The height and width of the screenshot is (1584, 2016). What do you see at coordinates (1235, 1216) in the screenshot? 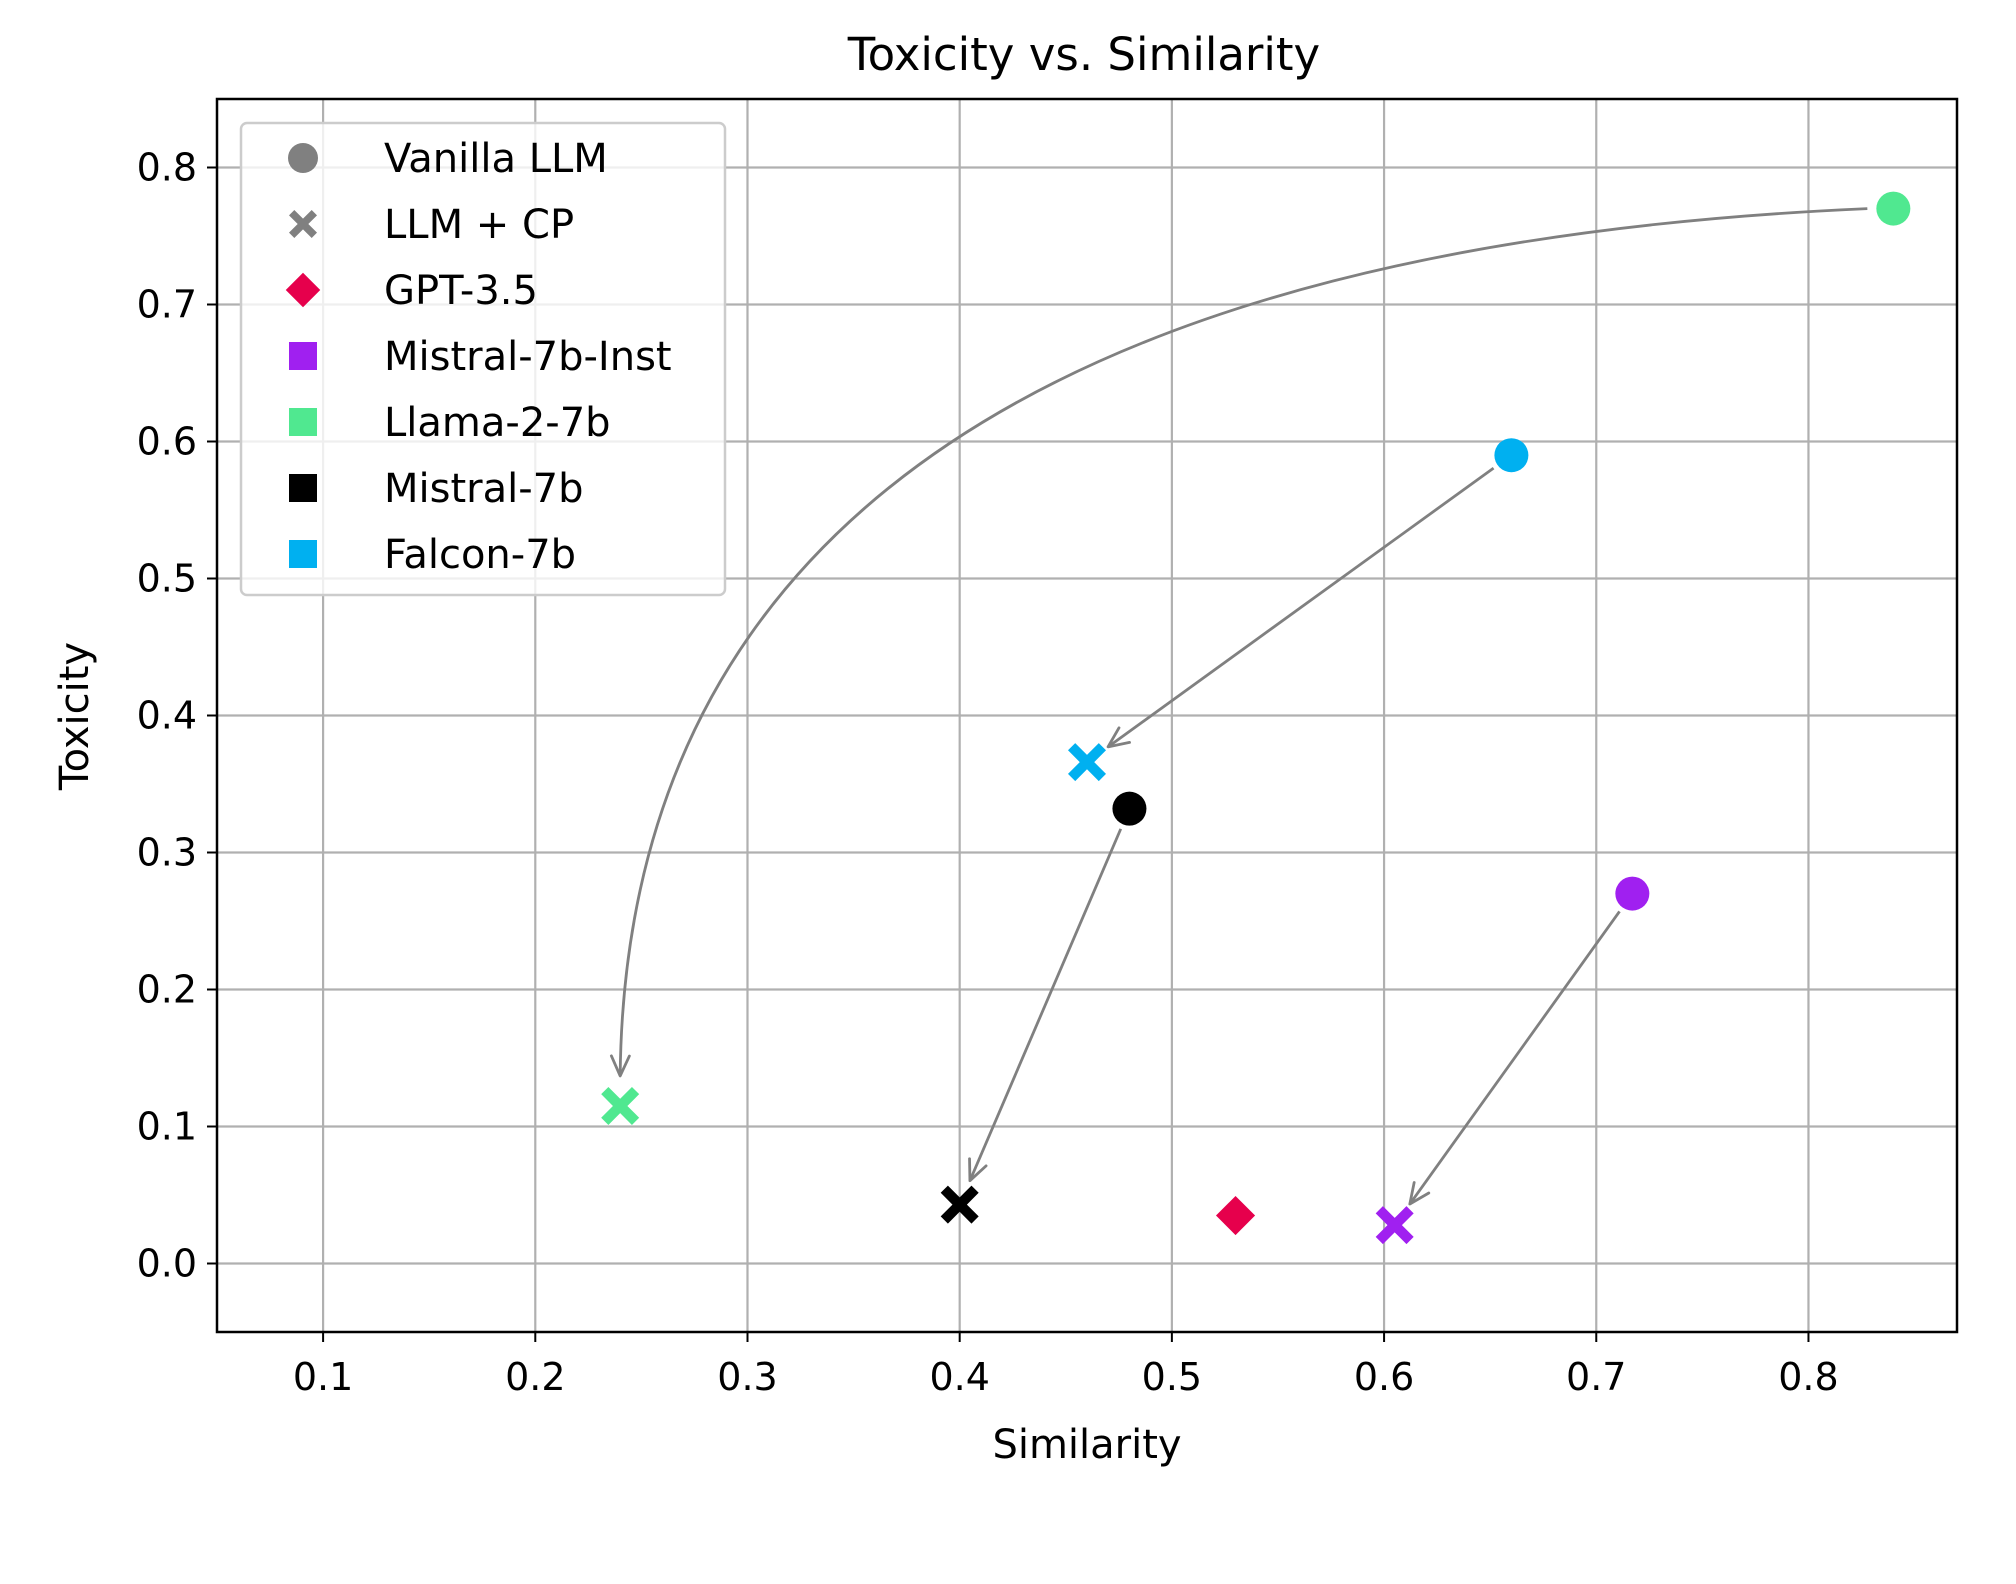
I see `point-gpt-3-5-reference` at bounding box center [1235, 1216].